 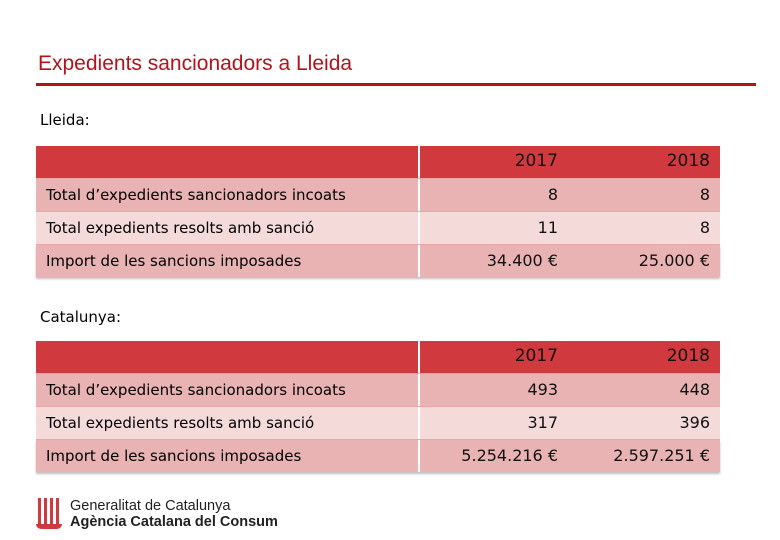 I want to click on cell-value: 396, so click(x=694, y=422).